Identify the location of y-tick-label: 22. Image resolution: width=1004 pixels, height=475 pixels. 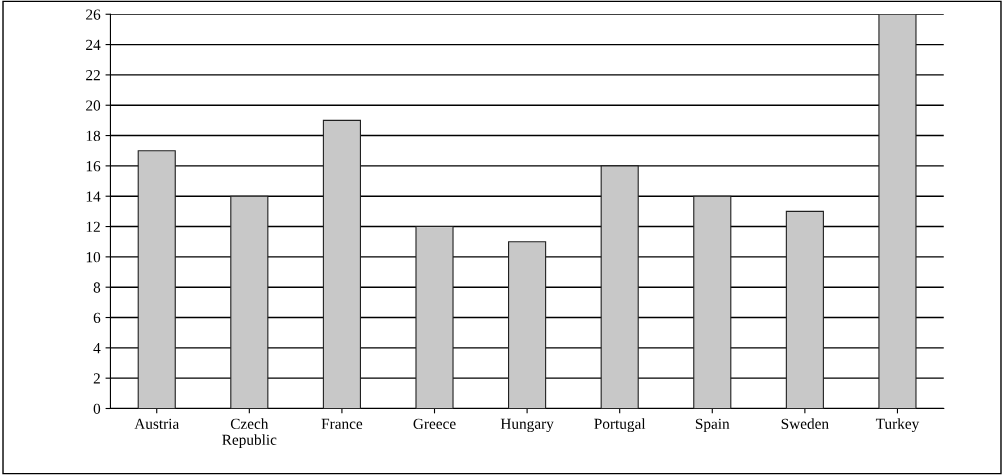
(93, 75).